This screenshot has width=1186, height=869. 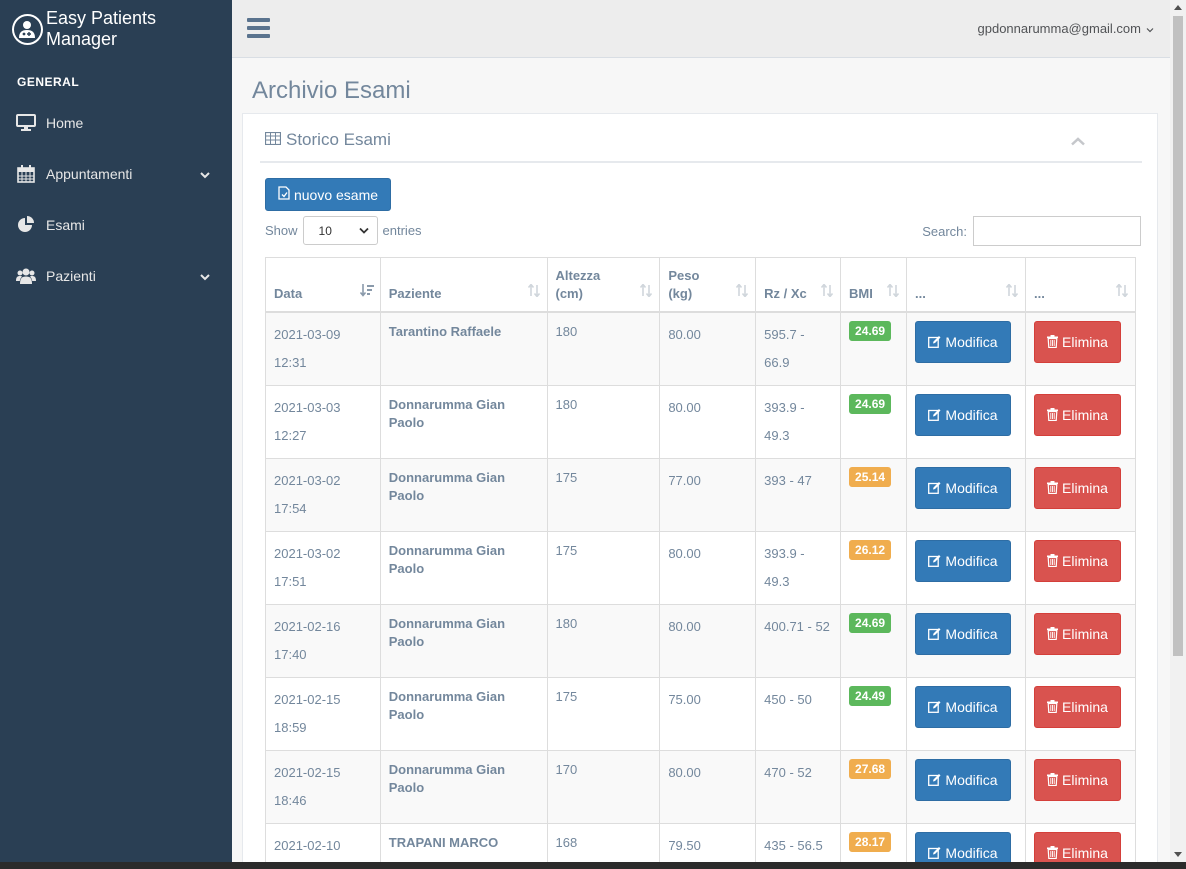 I want to click on column-header-data: Data, so click(x=323, y=285).